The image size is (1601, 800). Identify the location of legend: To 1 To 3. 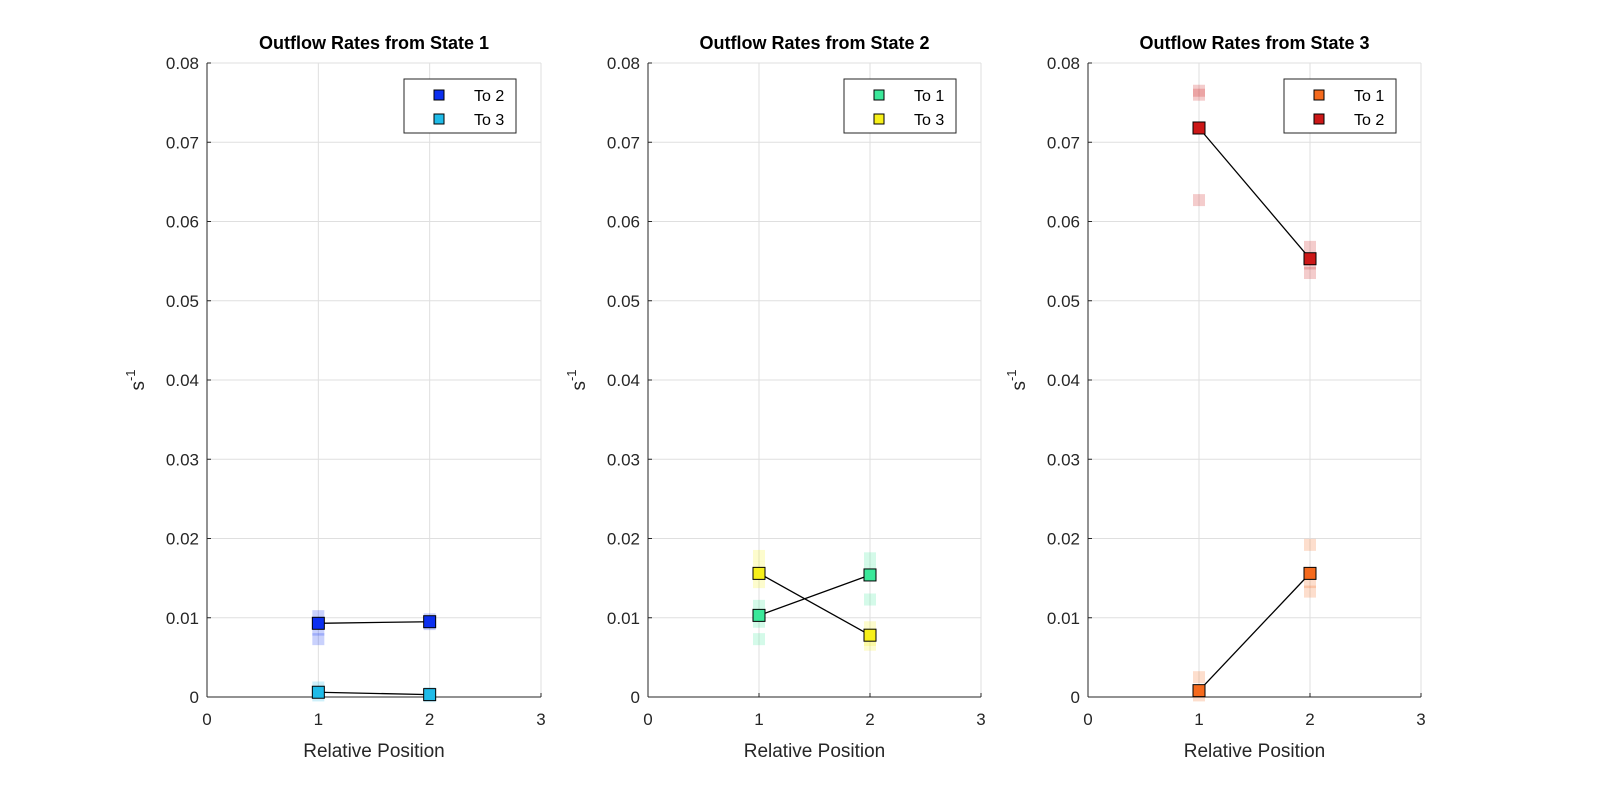
(900, 106).